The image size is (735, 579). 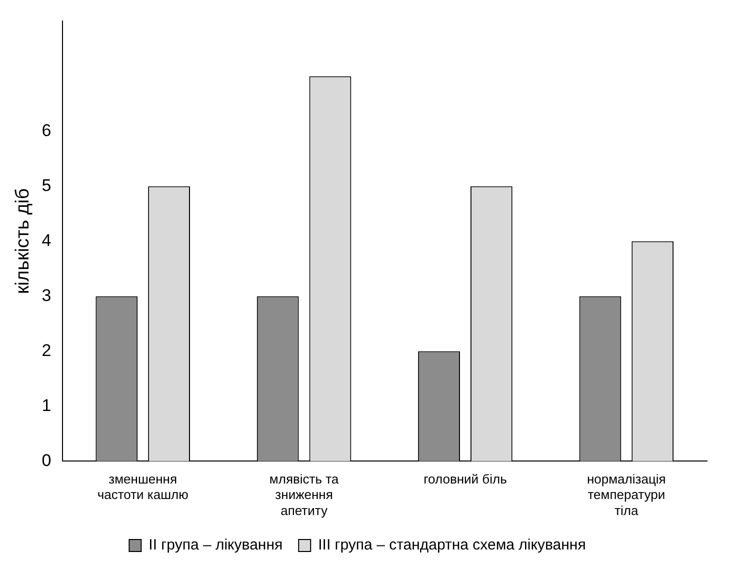 I want to click on x-tick-label: млявість та зниження апетиту, so click(x=304, y=495).